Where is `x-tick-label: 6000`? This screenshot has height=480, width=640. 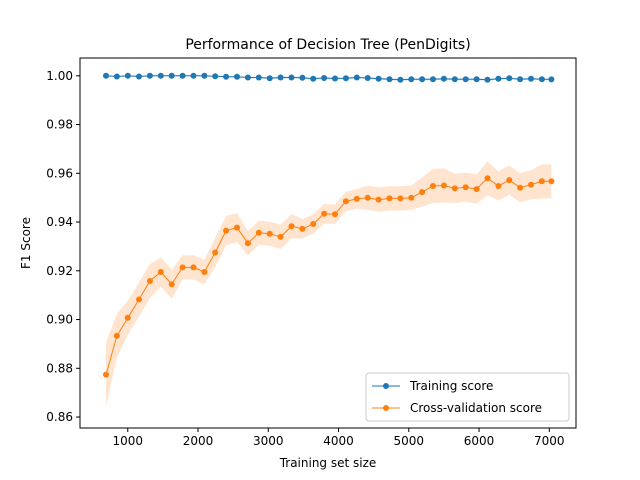 x-tick-label: 6000 is located at coordinates (479, 441).